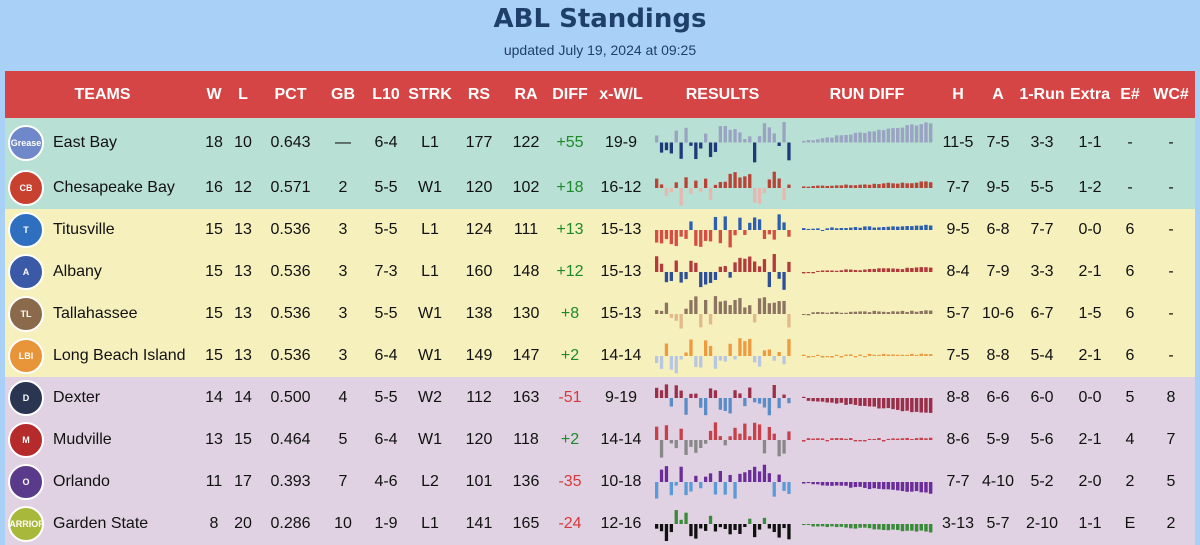 Image resolution: width=1200 pixels, height=545 pixels. What do you see at coordinates (526, 94) in the screenshot?
I see `header-ra: RA` at bounding box center [526, 94].